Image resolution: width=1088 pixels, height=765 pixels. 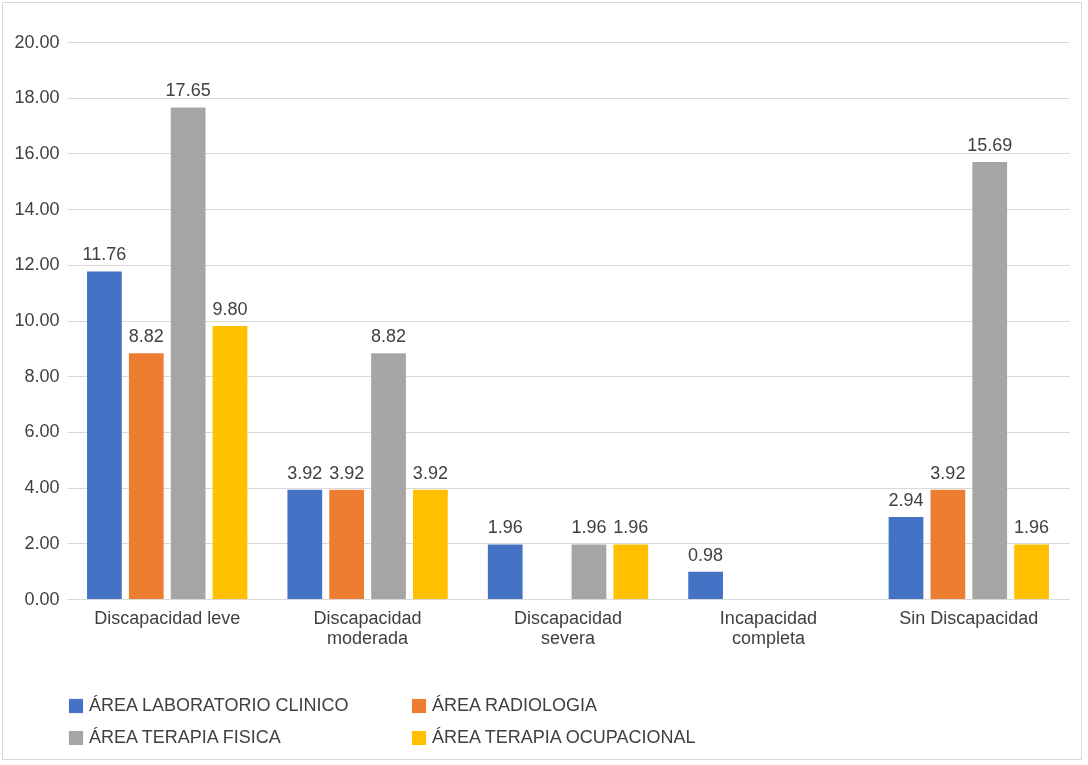 What do you see at coordinates (104, 254) in the screenshot?
I see `data-label: 11.76` at bounding box center [104, 254].